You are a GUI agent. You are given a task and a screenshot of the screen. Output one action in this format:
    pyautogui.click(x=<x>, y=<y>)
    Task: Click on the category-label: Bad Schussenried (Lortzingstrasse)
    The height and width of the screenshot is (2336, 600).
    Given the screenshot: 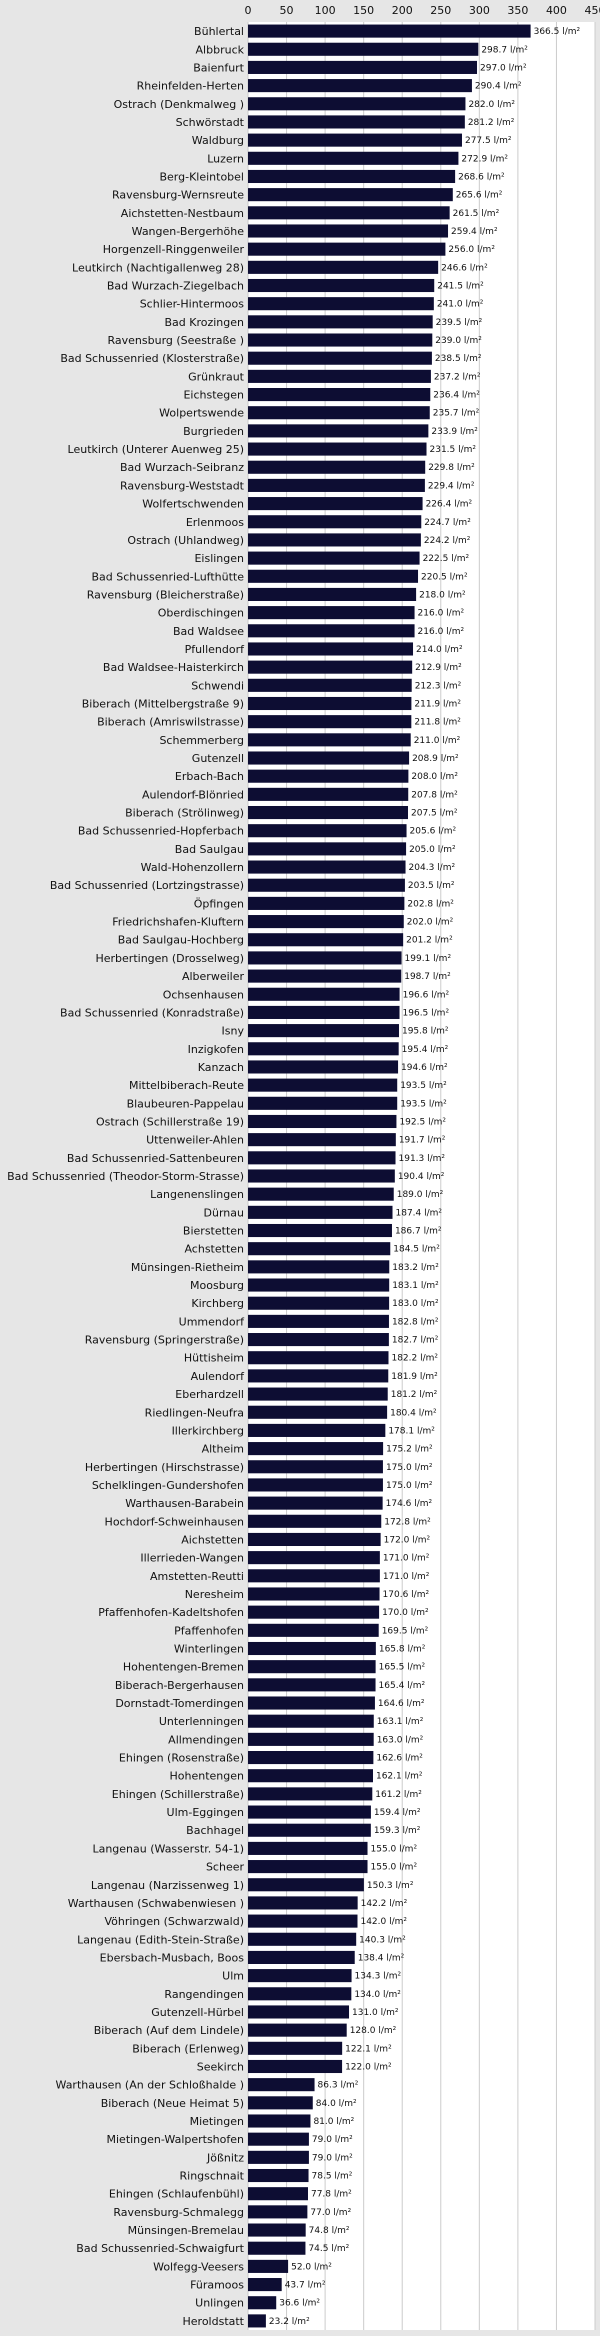 What is the action you would take?
    pyautogui.click(x=147, y=885)
    